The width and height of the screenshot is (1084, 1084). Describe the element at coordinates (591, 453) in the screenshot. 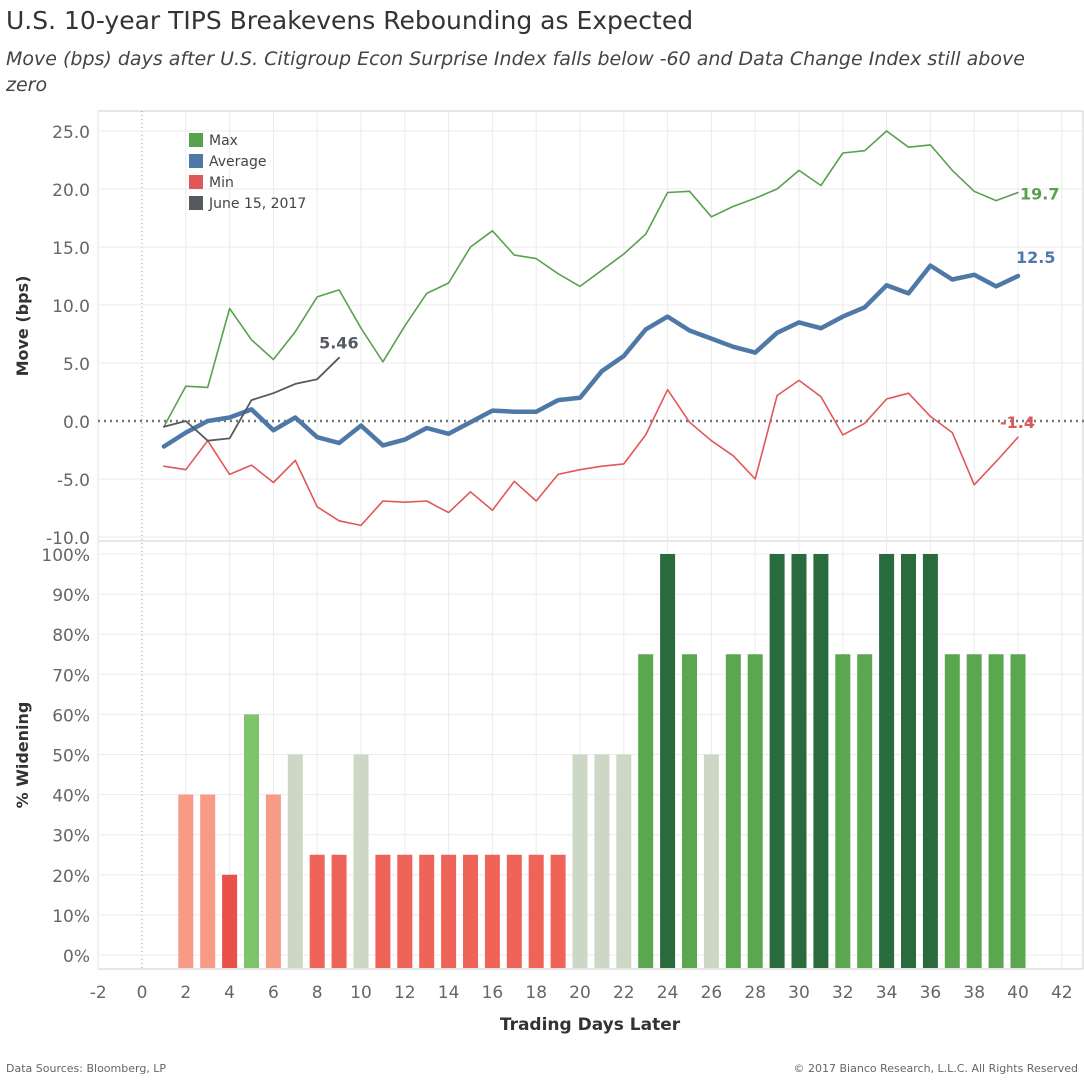

I see `line-min` at that location.